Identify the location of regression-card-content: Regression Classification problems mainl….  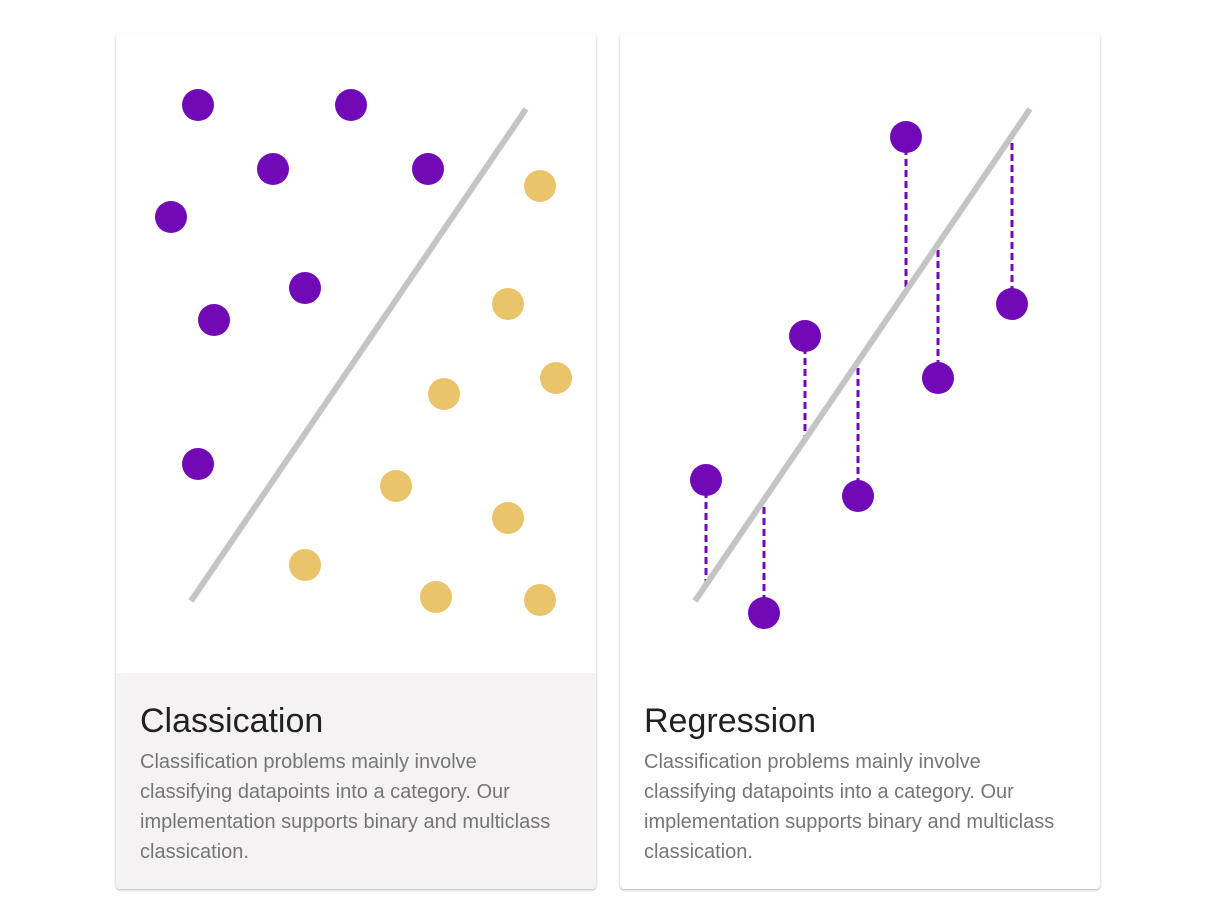
(860, 781).